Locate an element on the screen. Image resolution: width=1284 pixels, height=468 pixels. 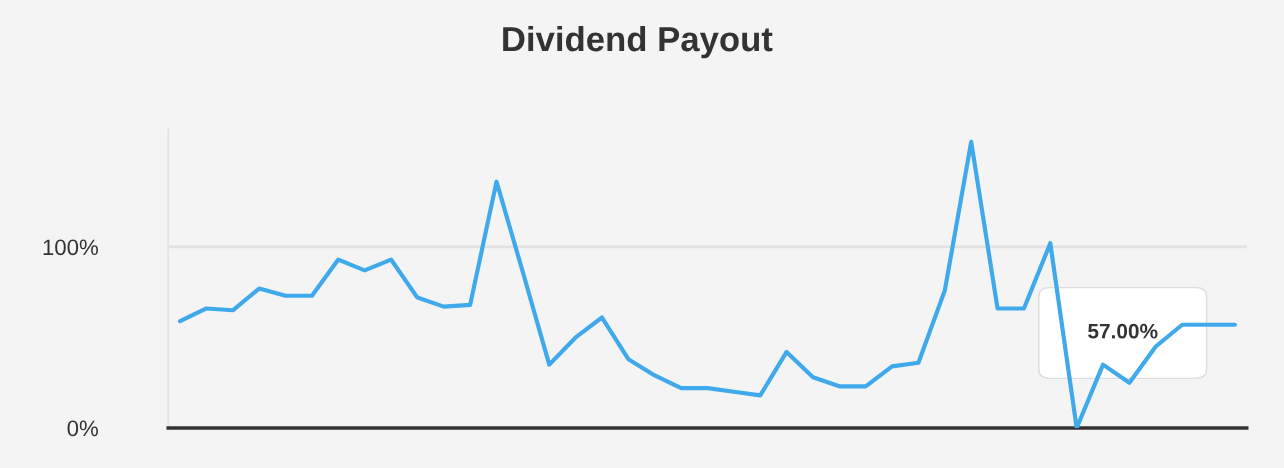
y-tick-label: 0% is located at coordinates (82, 428).